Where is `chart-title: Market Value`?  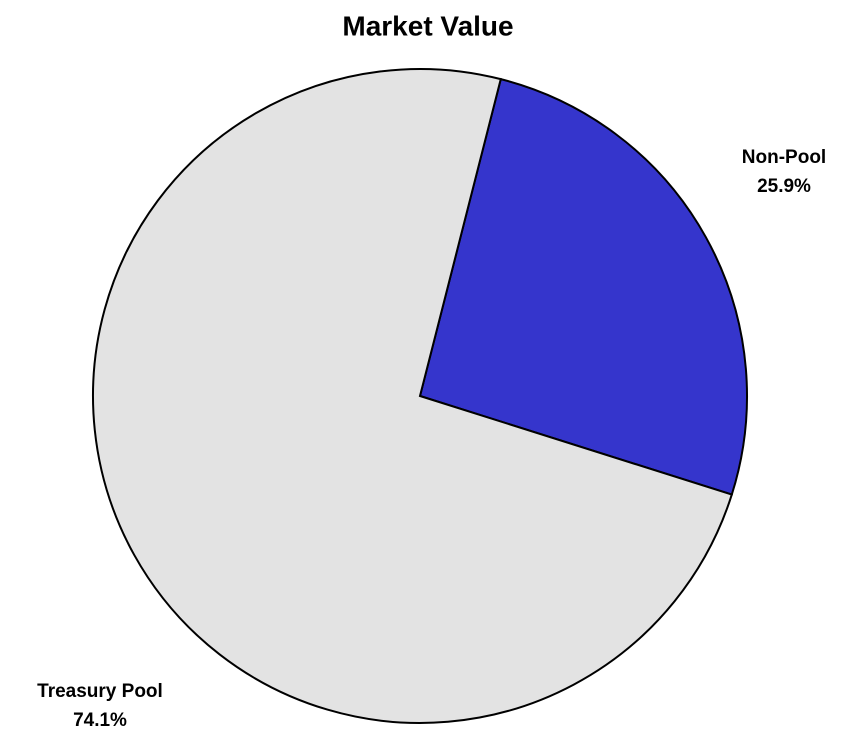
chart-title: Market Value is located at coordinates (427, 25).